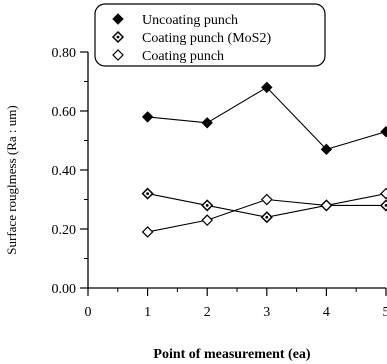 The height and width of the screenshot is (364, 387). I want to click on y-tick-label: 0.40, so click(64, 171).